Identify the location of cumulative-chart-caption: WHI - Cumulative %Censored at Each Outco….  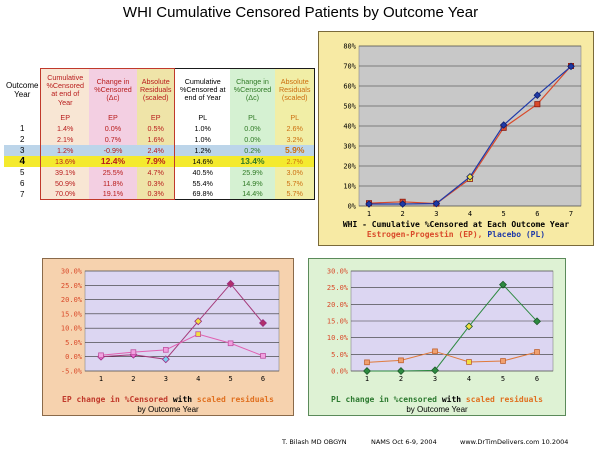
(456, 229).